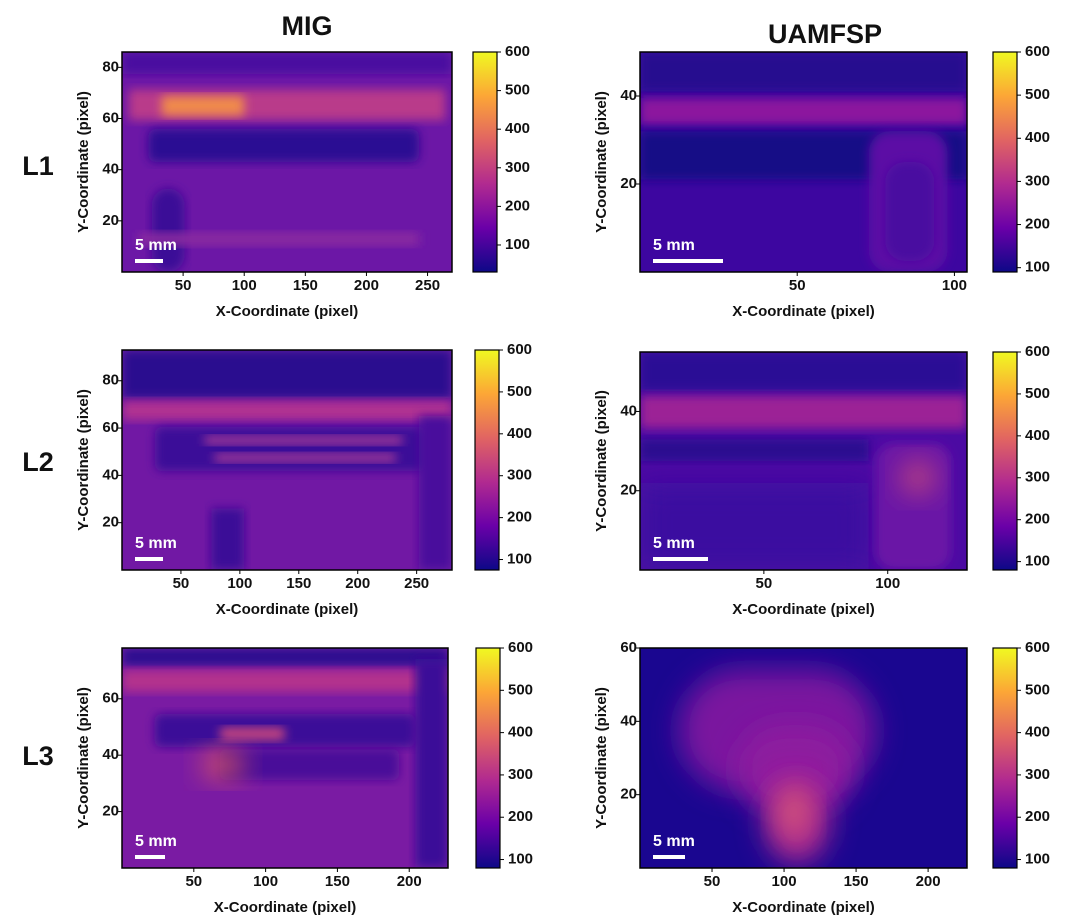  Describe the element at coordinates (825, 34) in the screenshot. I see `column-title: UAMFSP` at that location.